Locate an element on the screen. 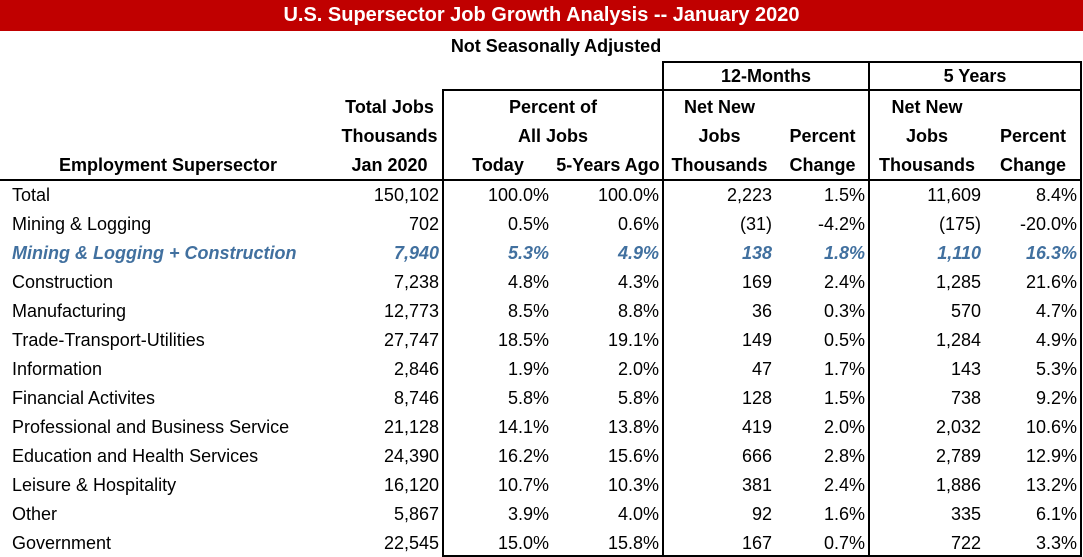 The height and width of the screenshot is (557, 1083). cell-ago: 8.8% is located at coordinates (638, 311).